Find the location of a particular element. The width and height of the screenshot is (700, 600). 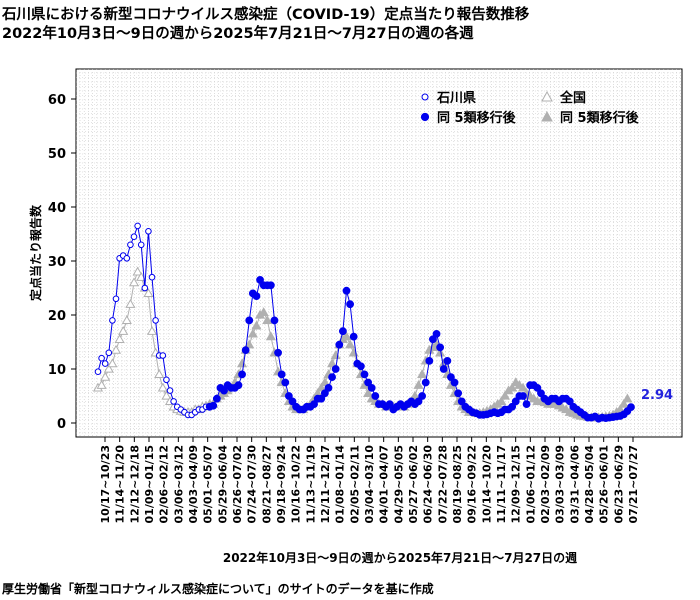

x-tick-label: 05/27~06/02 is located at coordinates (413, 484).